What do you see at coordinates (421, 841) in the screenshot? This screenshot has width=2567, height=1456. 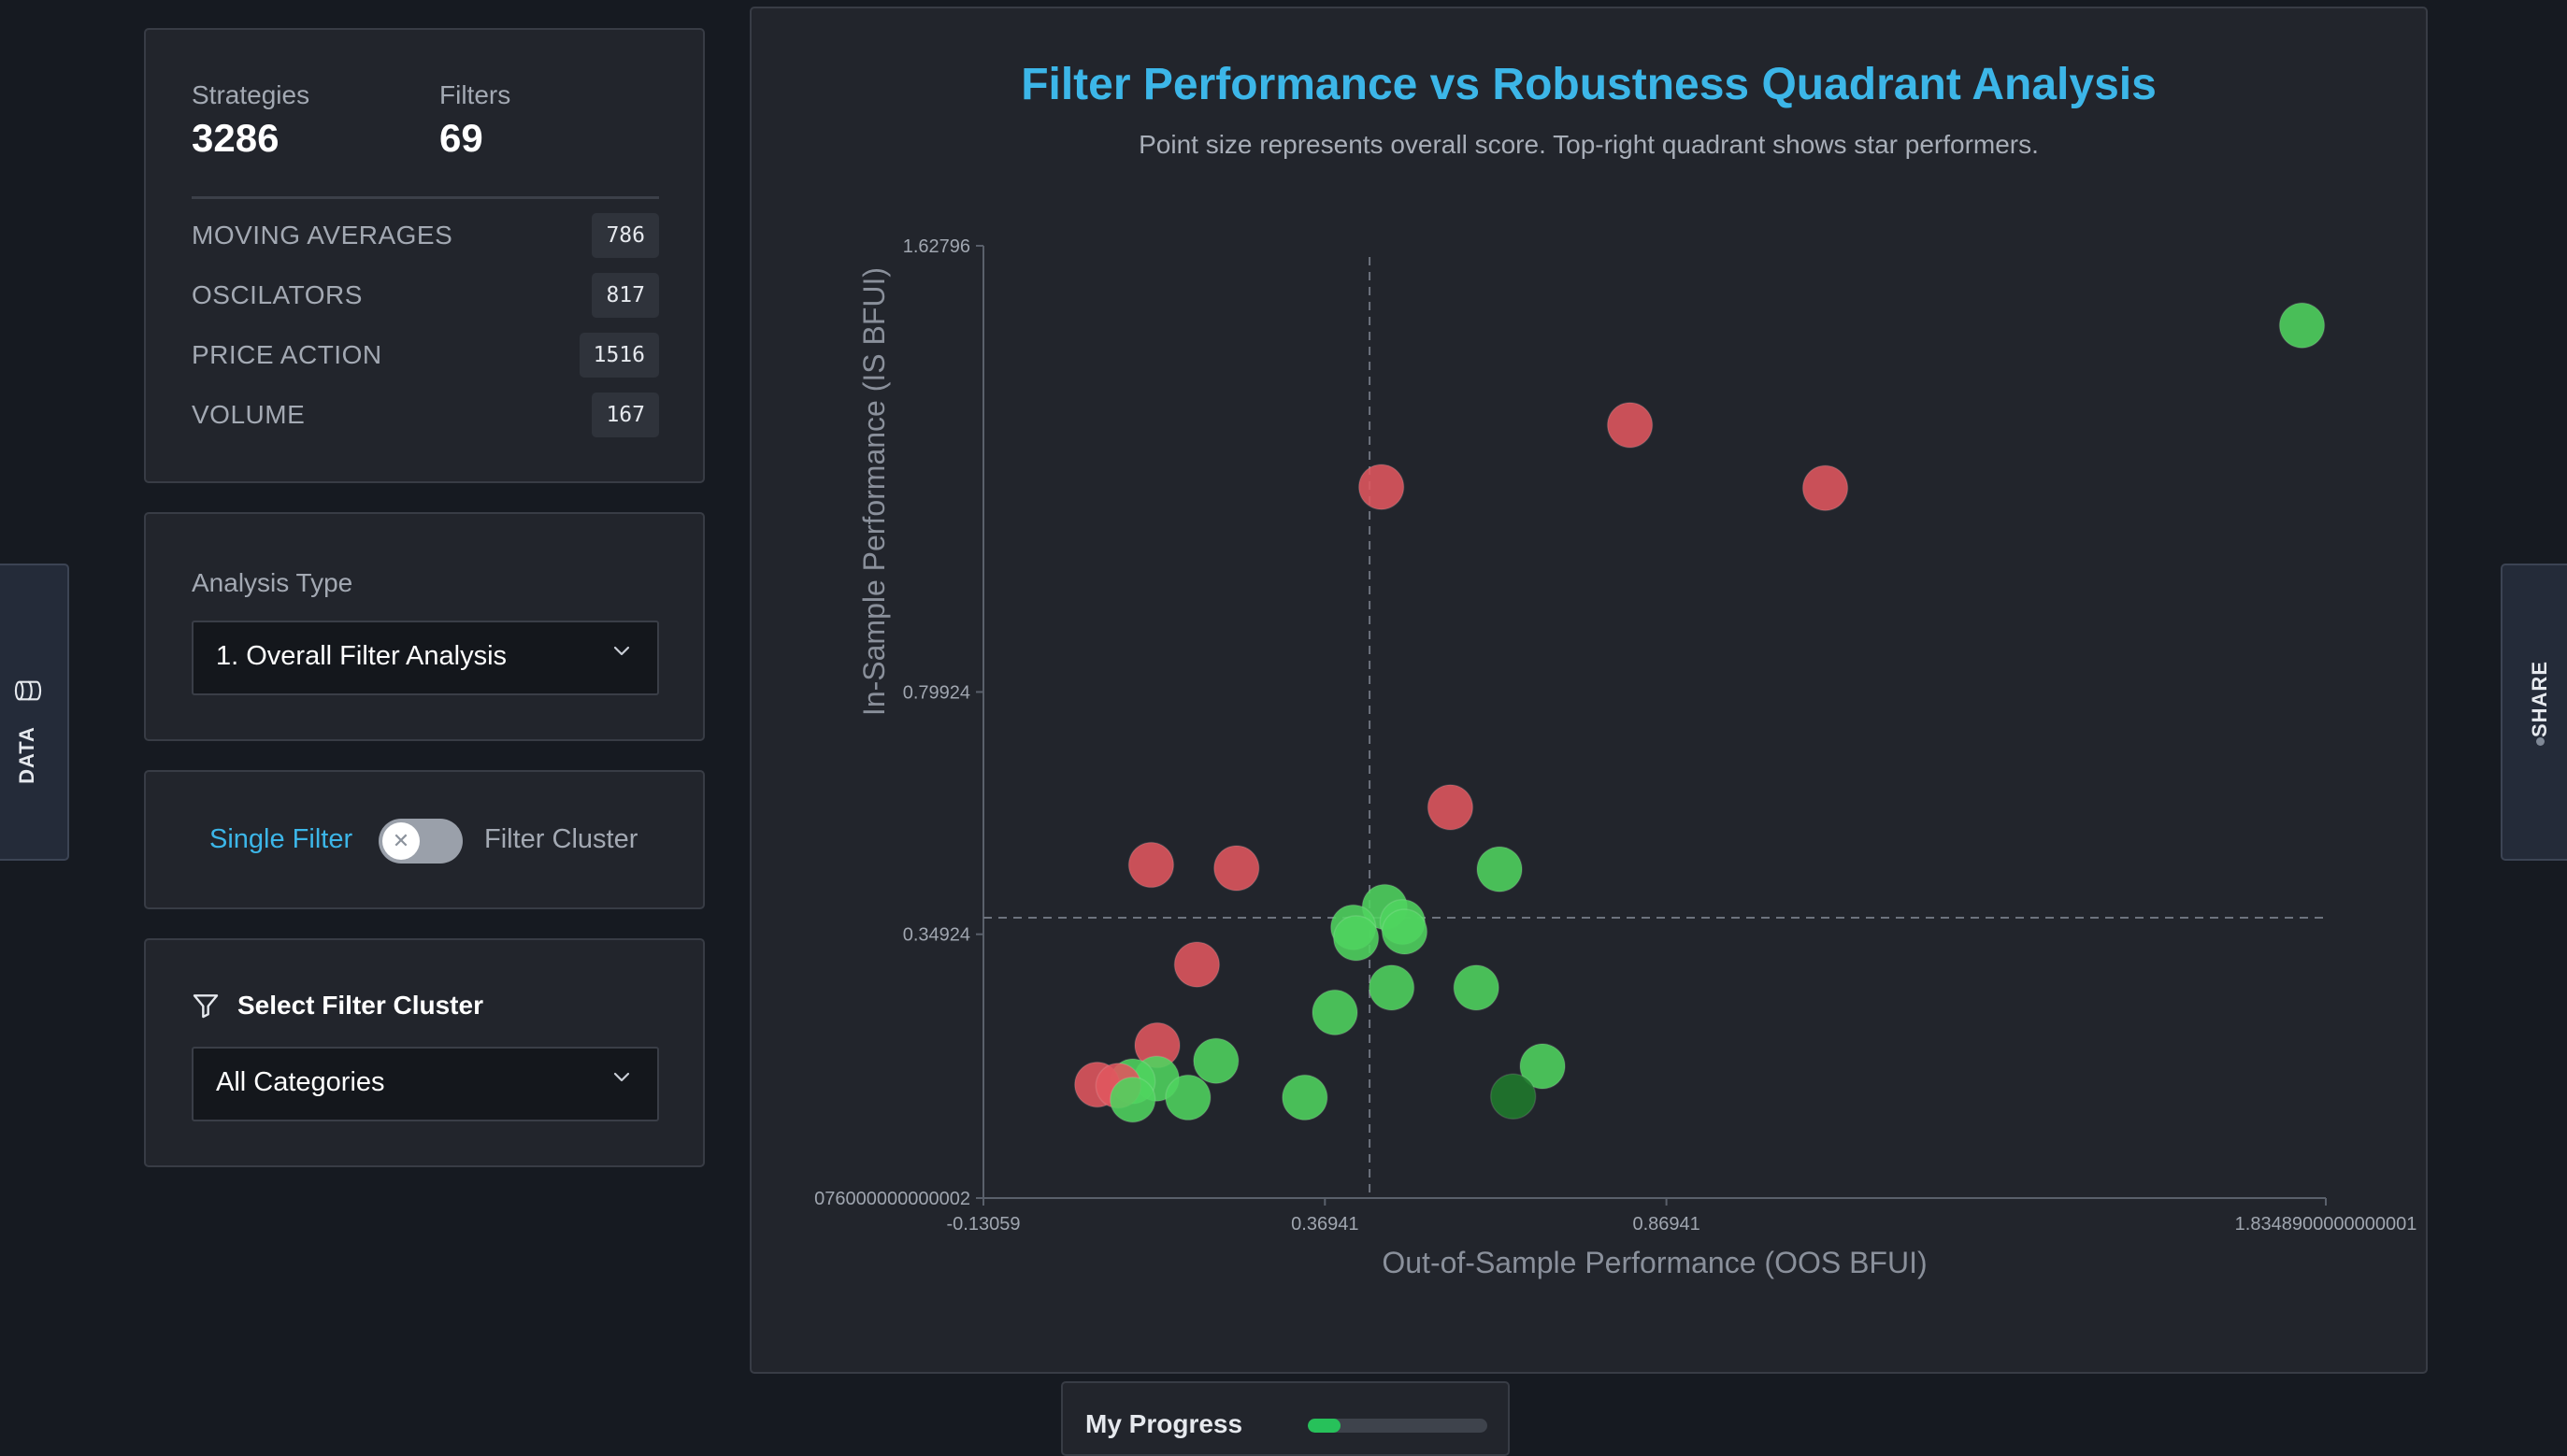 I see `mode-toggle-switch: ✕` at bounding box center [421, 841].